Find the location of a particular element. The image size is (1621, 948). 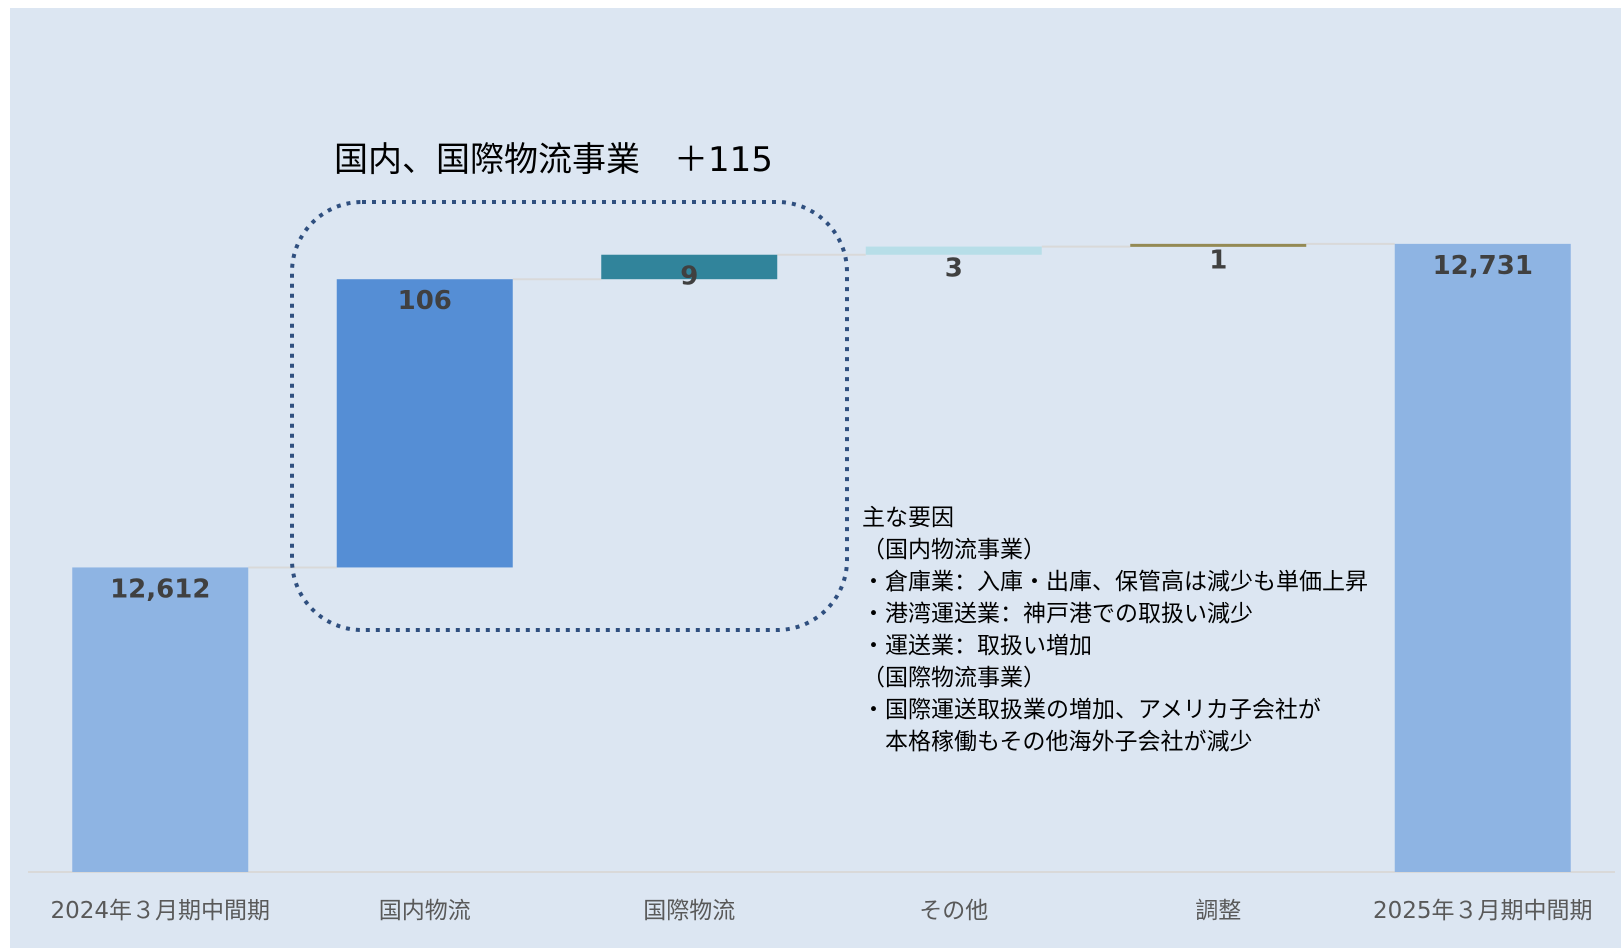

data-label-1: 106 is located at coordinates (425, 301).